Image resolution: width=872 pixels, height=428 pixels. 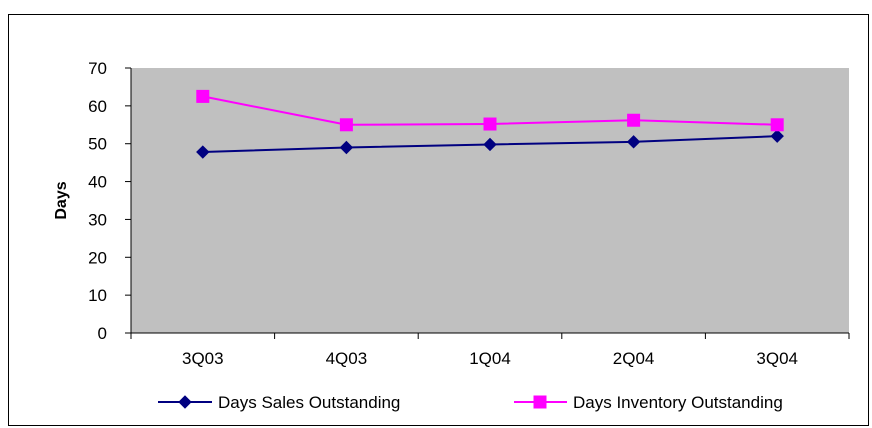 What do you see at coordinates (97, 257) in the screenshot?
I see `y-tick-label: 20` at bounding box center [97, 257].